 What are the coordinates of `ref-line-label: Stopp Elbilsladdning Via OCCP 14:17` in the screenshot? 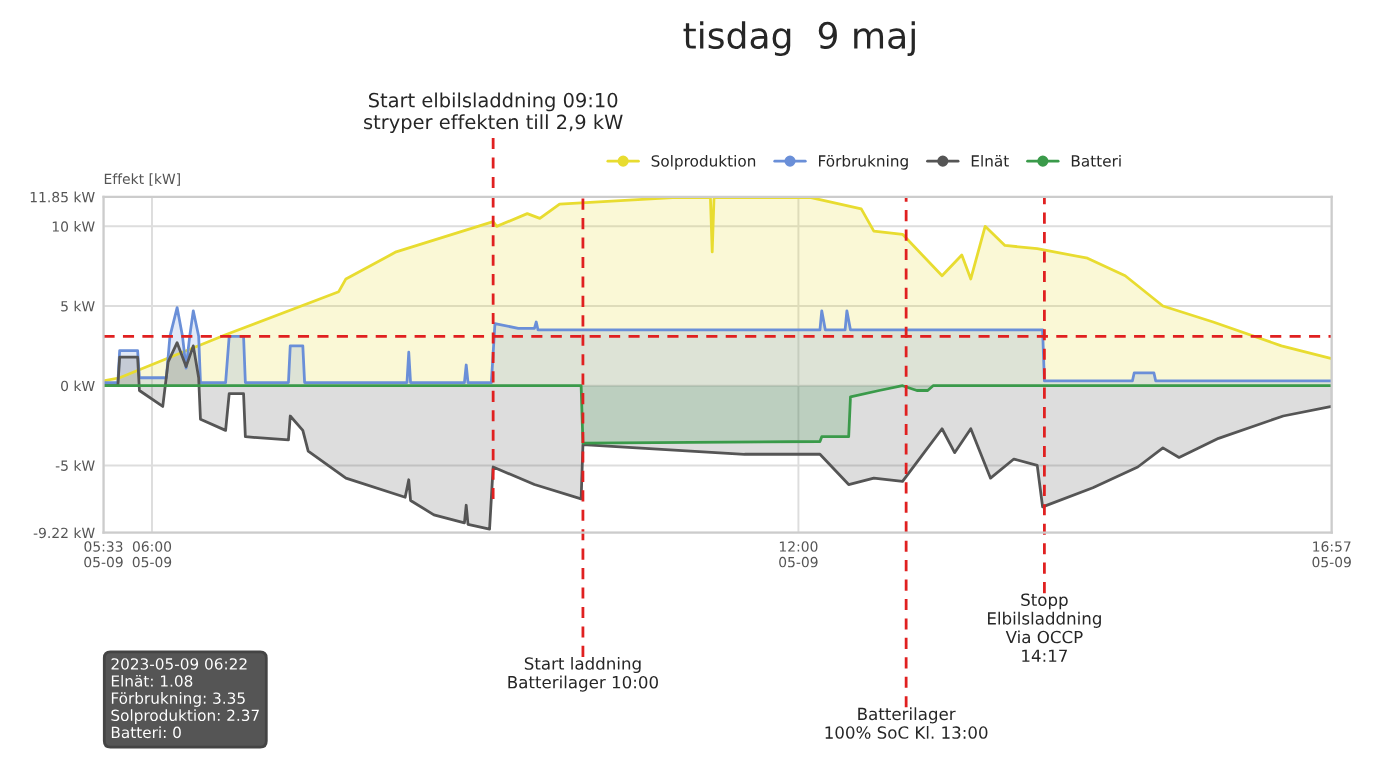 It's located at (1044, 627).